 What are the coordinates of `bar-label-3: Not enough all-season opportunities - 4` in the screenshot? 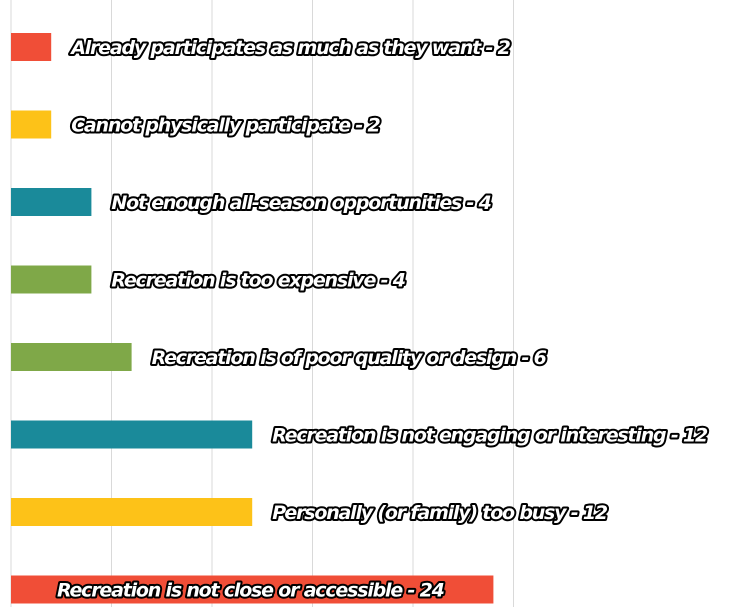 It's located at (301, 203).